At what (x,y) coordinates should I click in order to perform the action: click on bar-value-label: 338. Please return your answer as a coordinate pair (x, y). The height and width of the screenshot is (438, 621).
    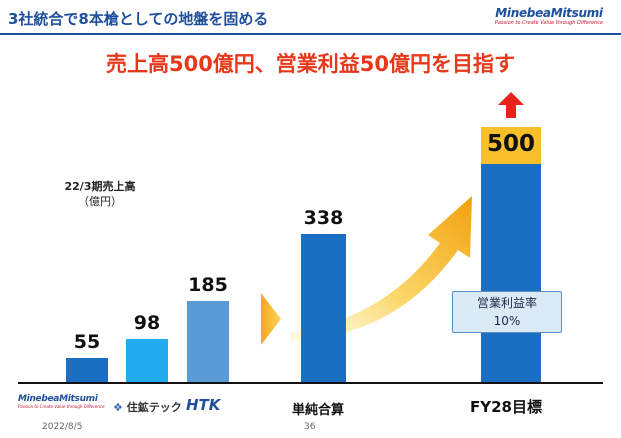
    Looking at the image, I should click on (323, 218).